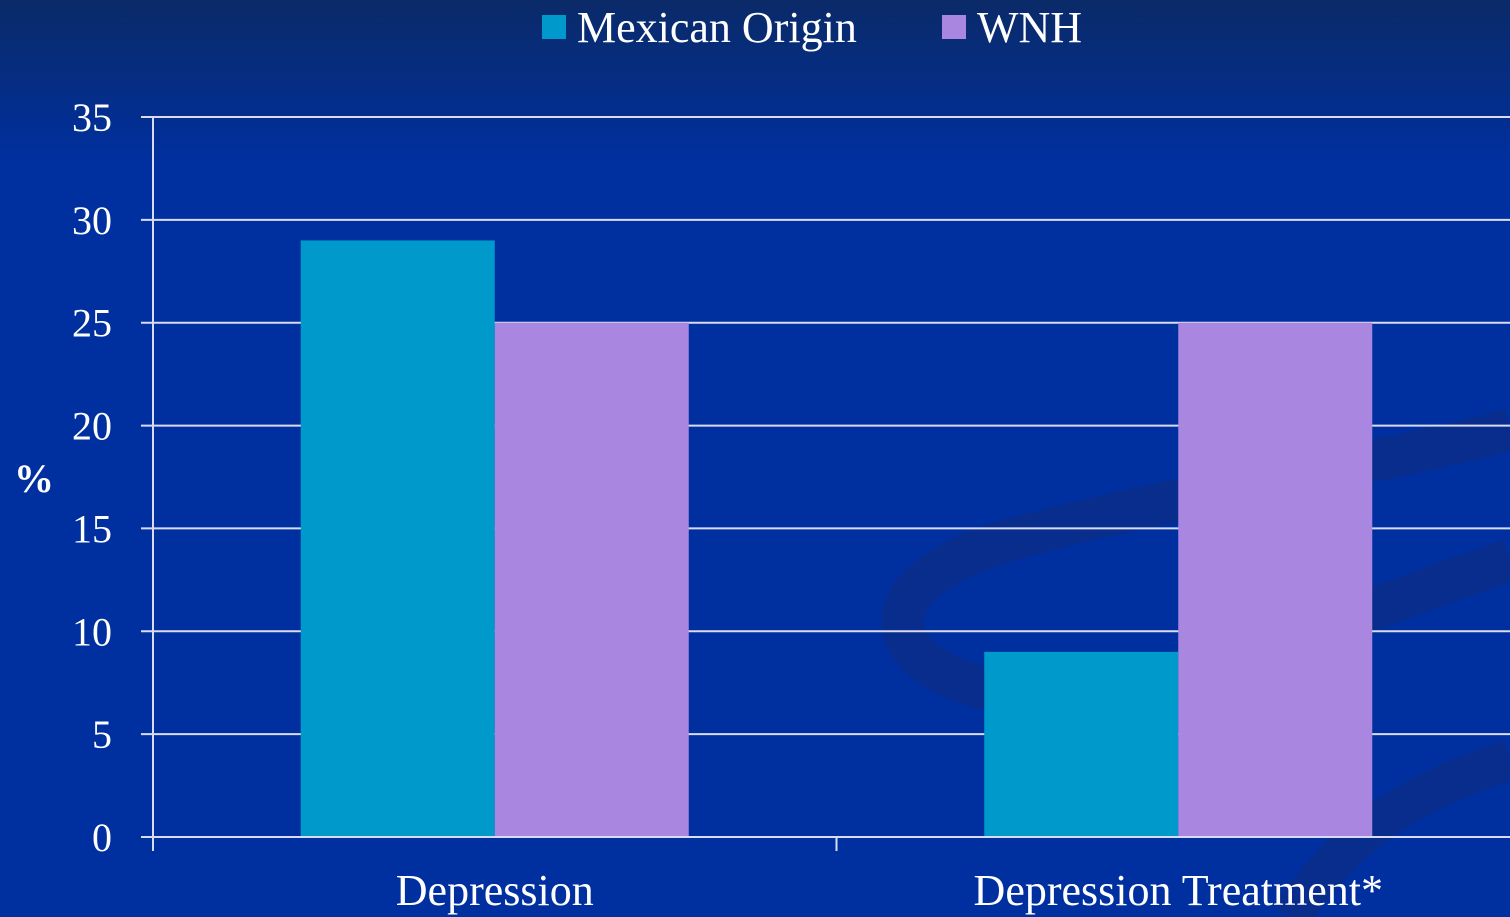 Image resolution: width=1510 pixels, height=917 pixels. What do you see at coordinates (92, 477) in the screenshot?
I see `y-tick-labels: 0 5 10 15 20 25 30 35` at bounding box center [92, 477].